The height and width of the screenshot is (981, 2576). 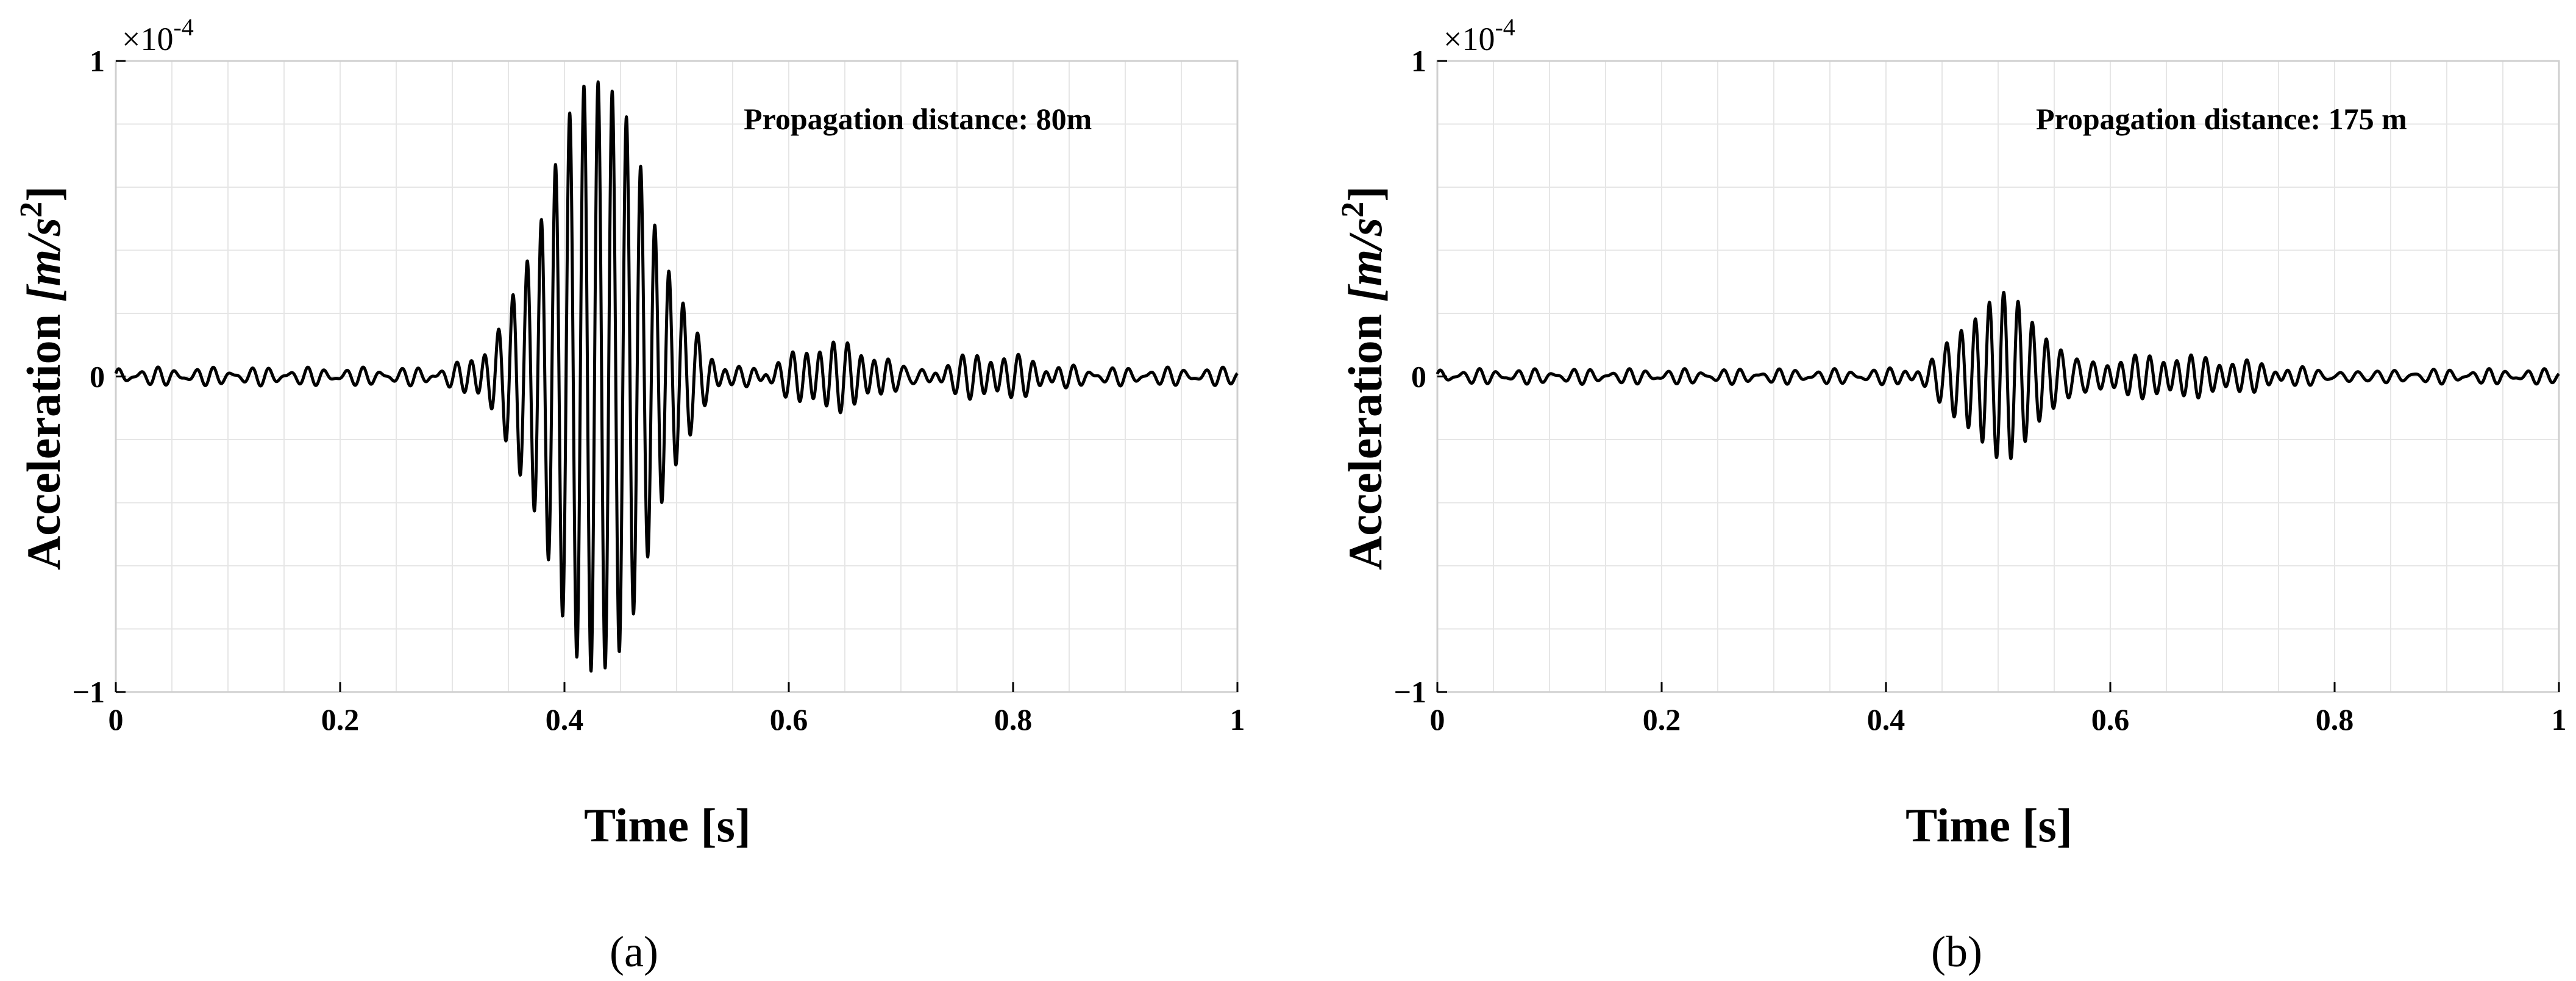 I want to click on panel-a-y-ticks: −1 0 1, so click(x=99, y=376).